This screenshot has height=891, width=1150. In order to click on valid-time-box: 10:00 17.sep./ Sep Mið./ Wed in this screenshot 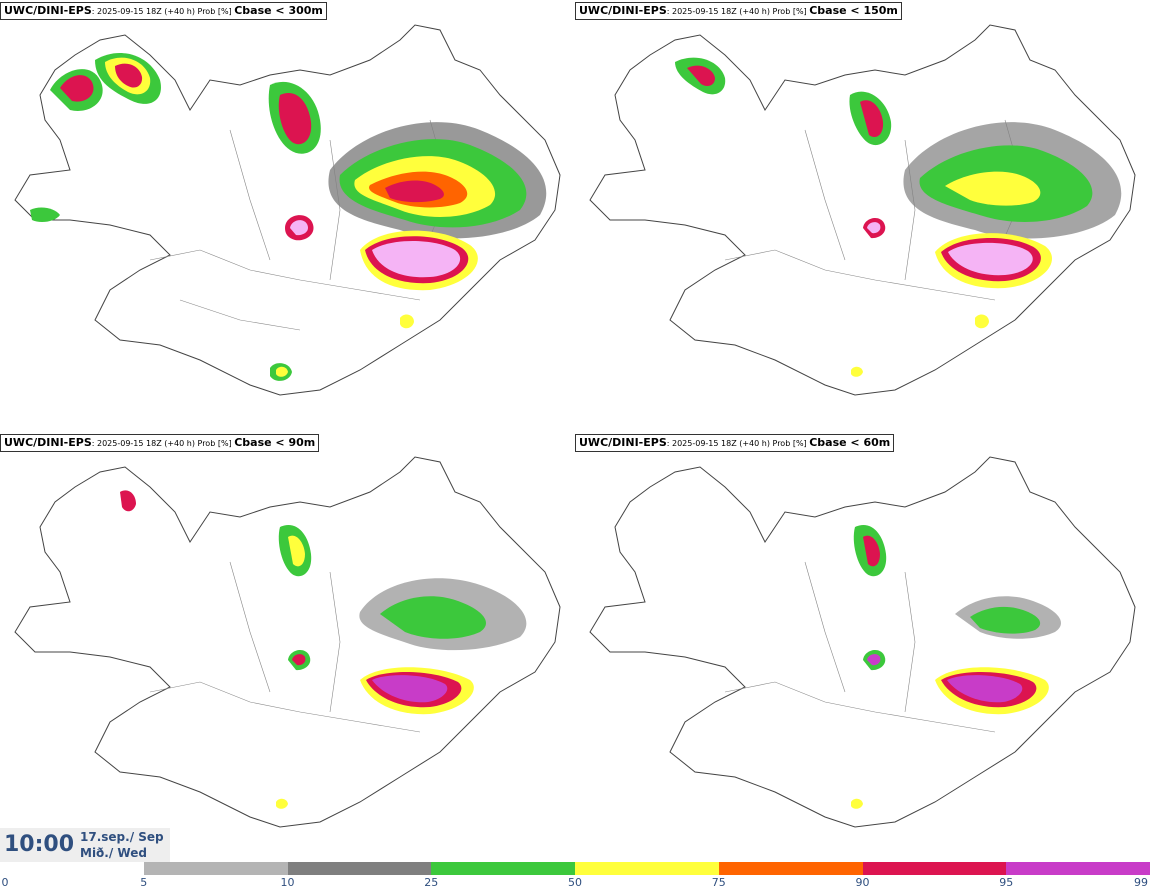, I will do `click(85, 845)`.